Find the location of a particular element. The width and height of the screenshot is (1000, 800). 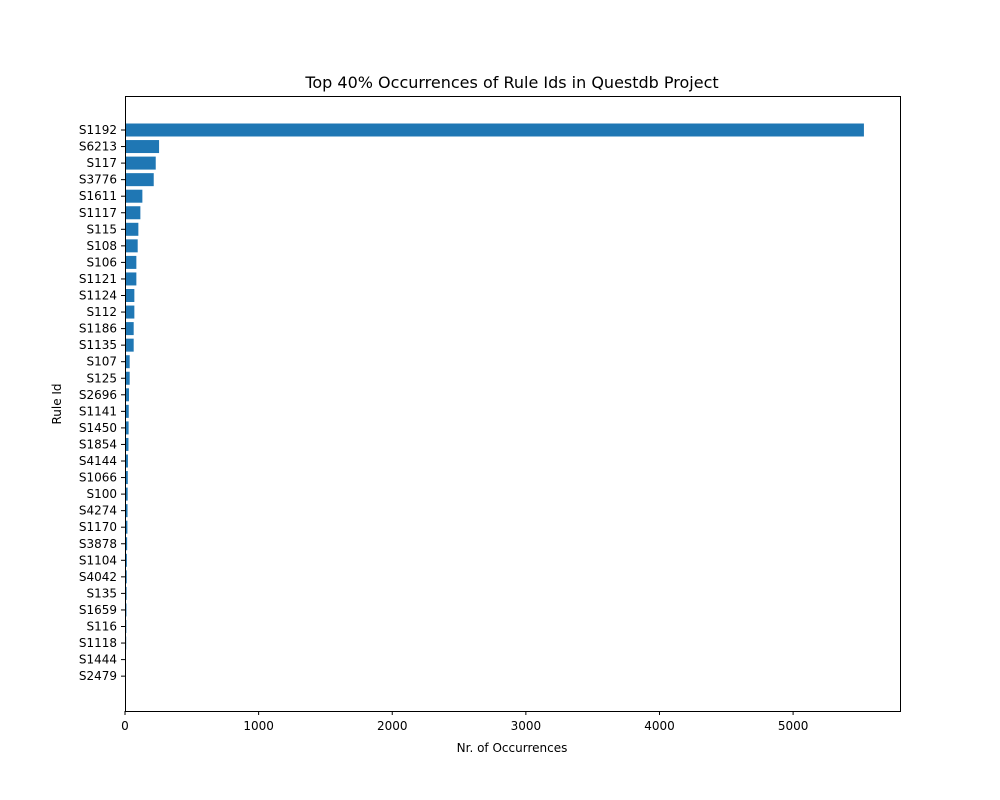

bar-s1117 is located at coordinates (133, 213).